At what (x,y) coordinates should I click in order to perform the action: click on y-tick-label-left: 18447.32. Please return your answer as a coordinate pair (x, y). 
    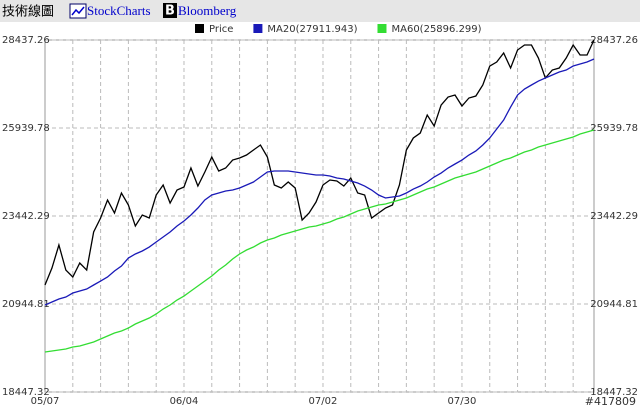
    Looking at the image, I should click on (26, 392).